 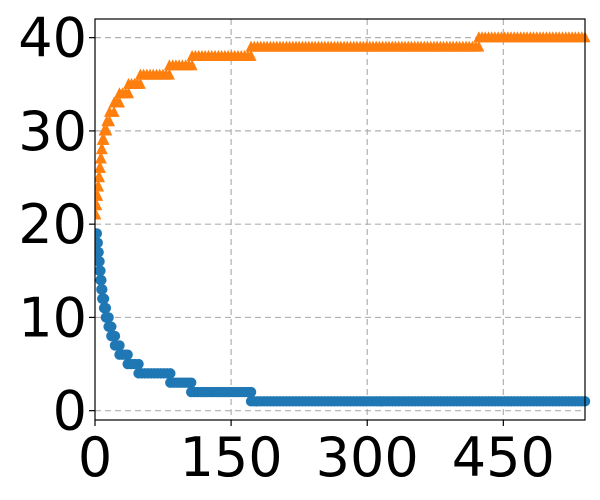 I want to click on x-tick-label-2: 300, so click(x=367, y=457).